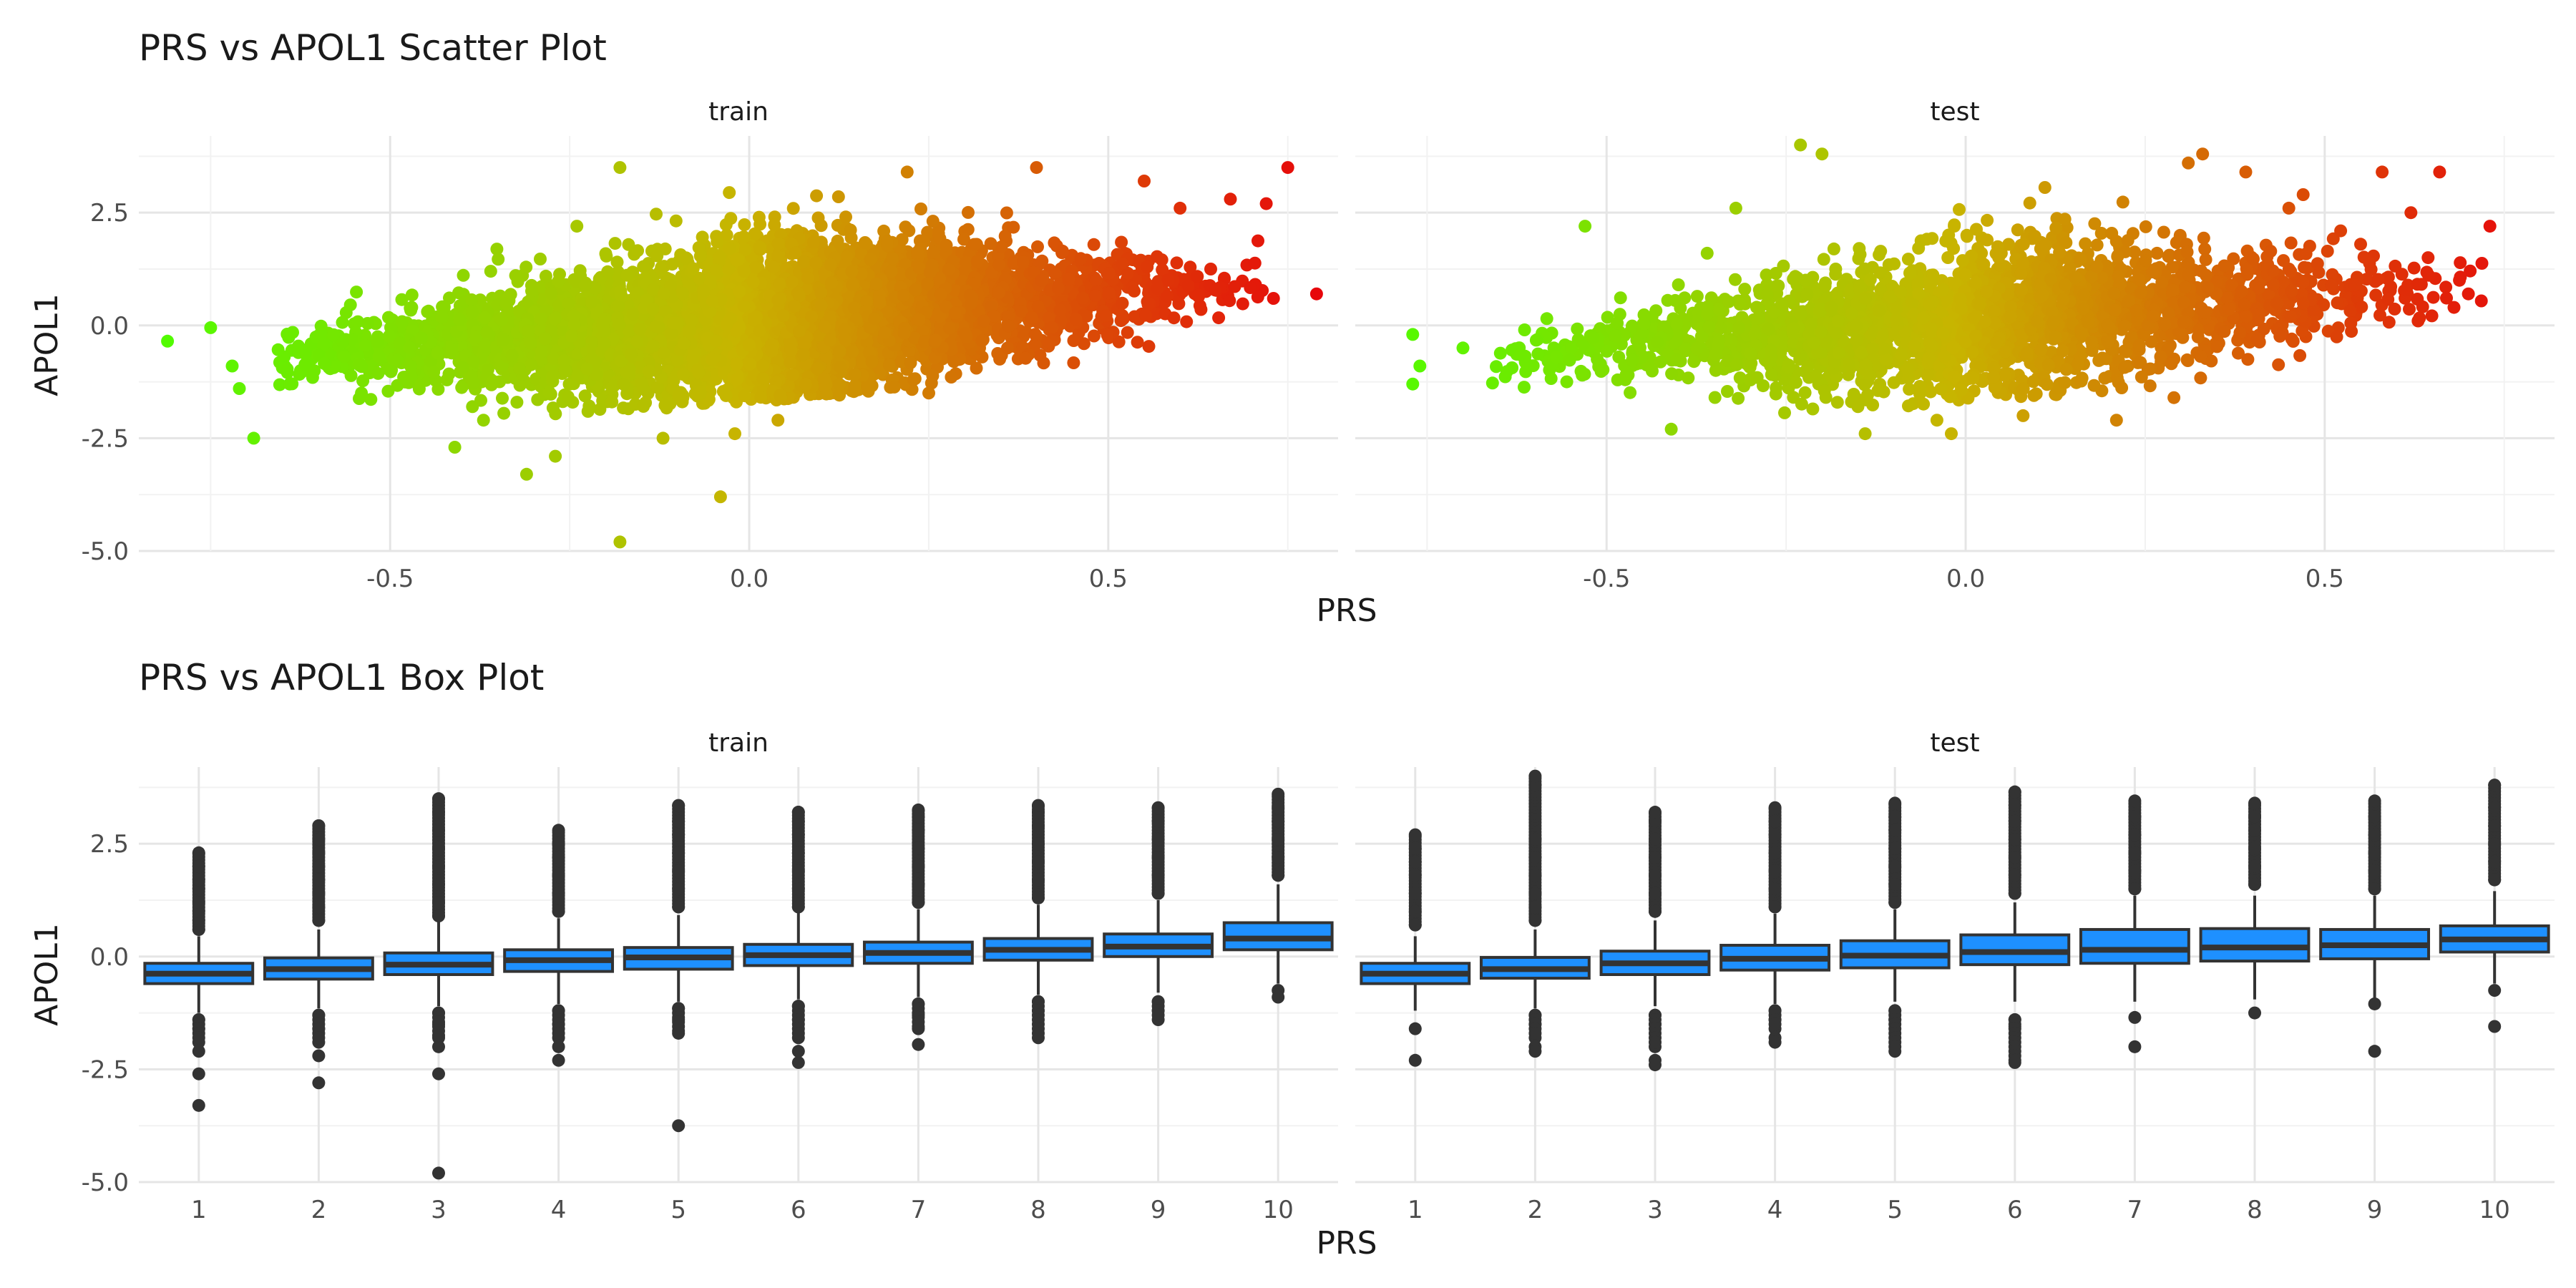 The image size is (2576, 1288). What do you see at coordinates (738, 112) in the screenshot?
I see `scatter-strip-train: train` at bounding box center [738, 112].